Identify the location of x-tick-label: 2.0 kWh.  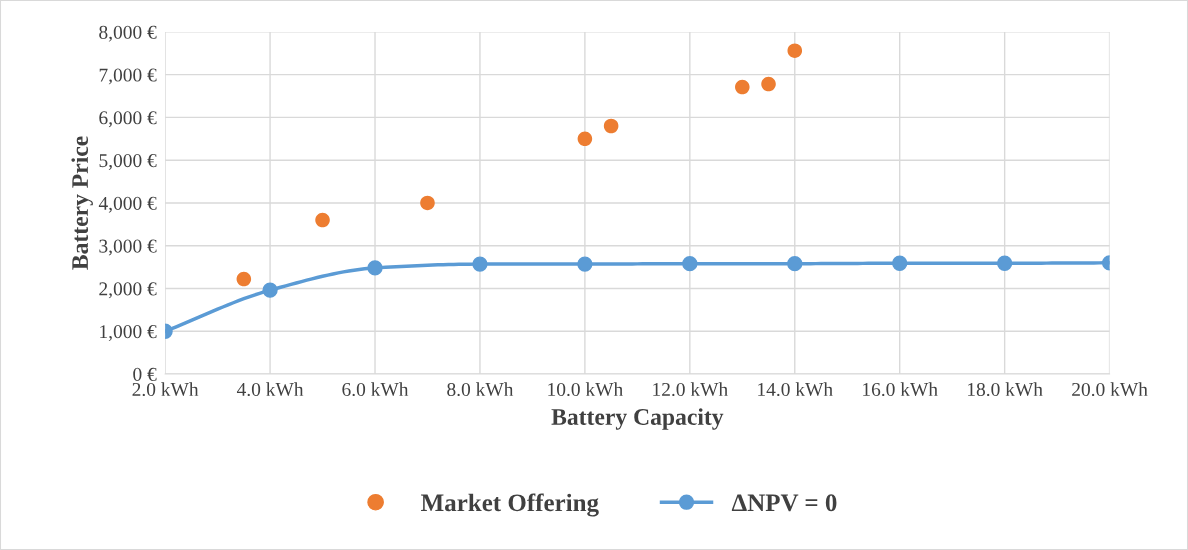
(165, 389).